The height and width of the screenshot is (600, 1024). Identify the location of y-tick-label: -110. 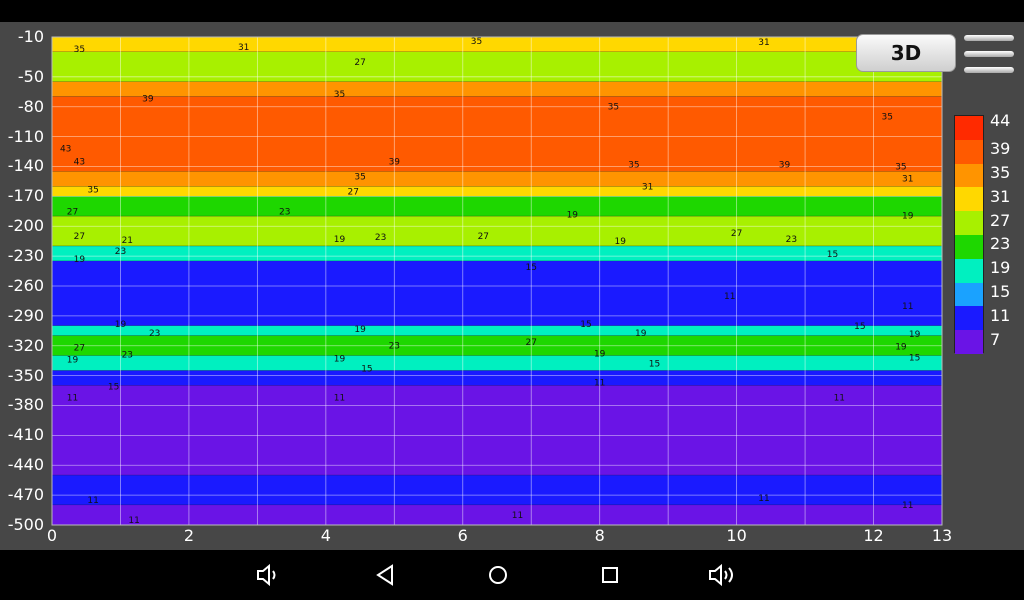
(25, 136).